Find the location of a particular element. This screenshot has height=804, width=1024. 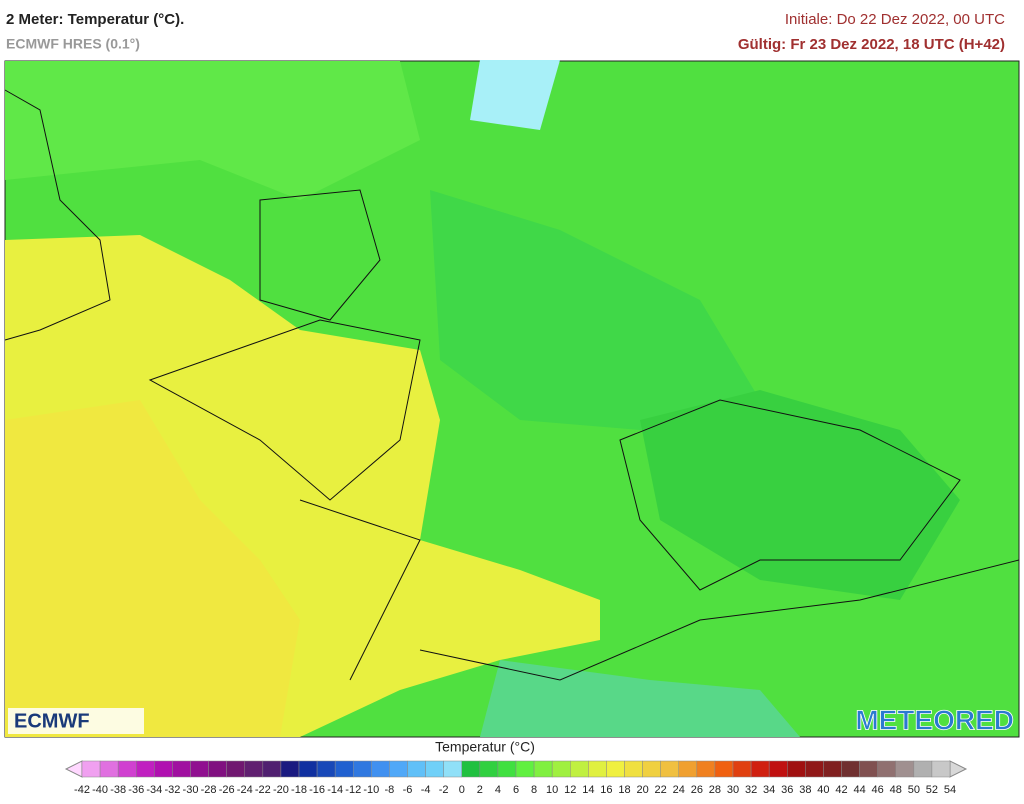

model-subtitle: ECMWF HRES (0.1°) is located at coordinates (73, 44).